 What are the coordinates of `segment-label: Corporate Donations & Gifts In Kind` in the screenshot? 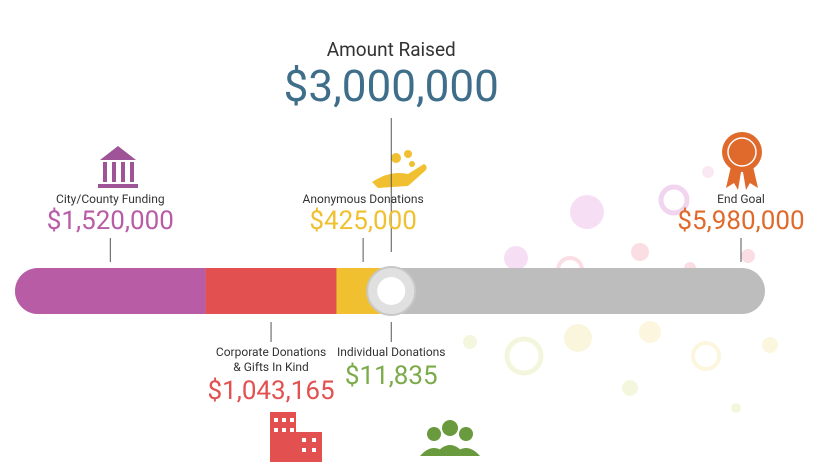 It's located at (271, 359).